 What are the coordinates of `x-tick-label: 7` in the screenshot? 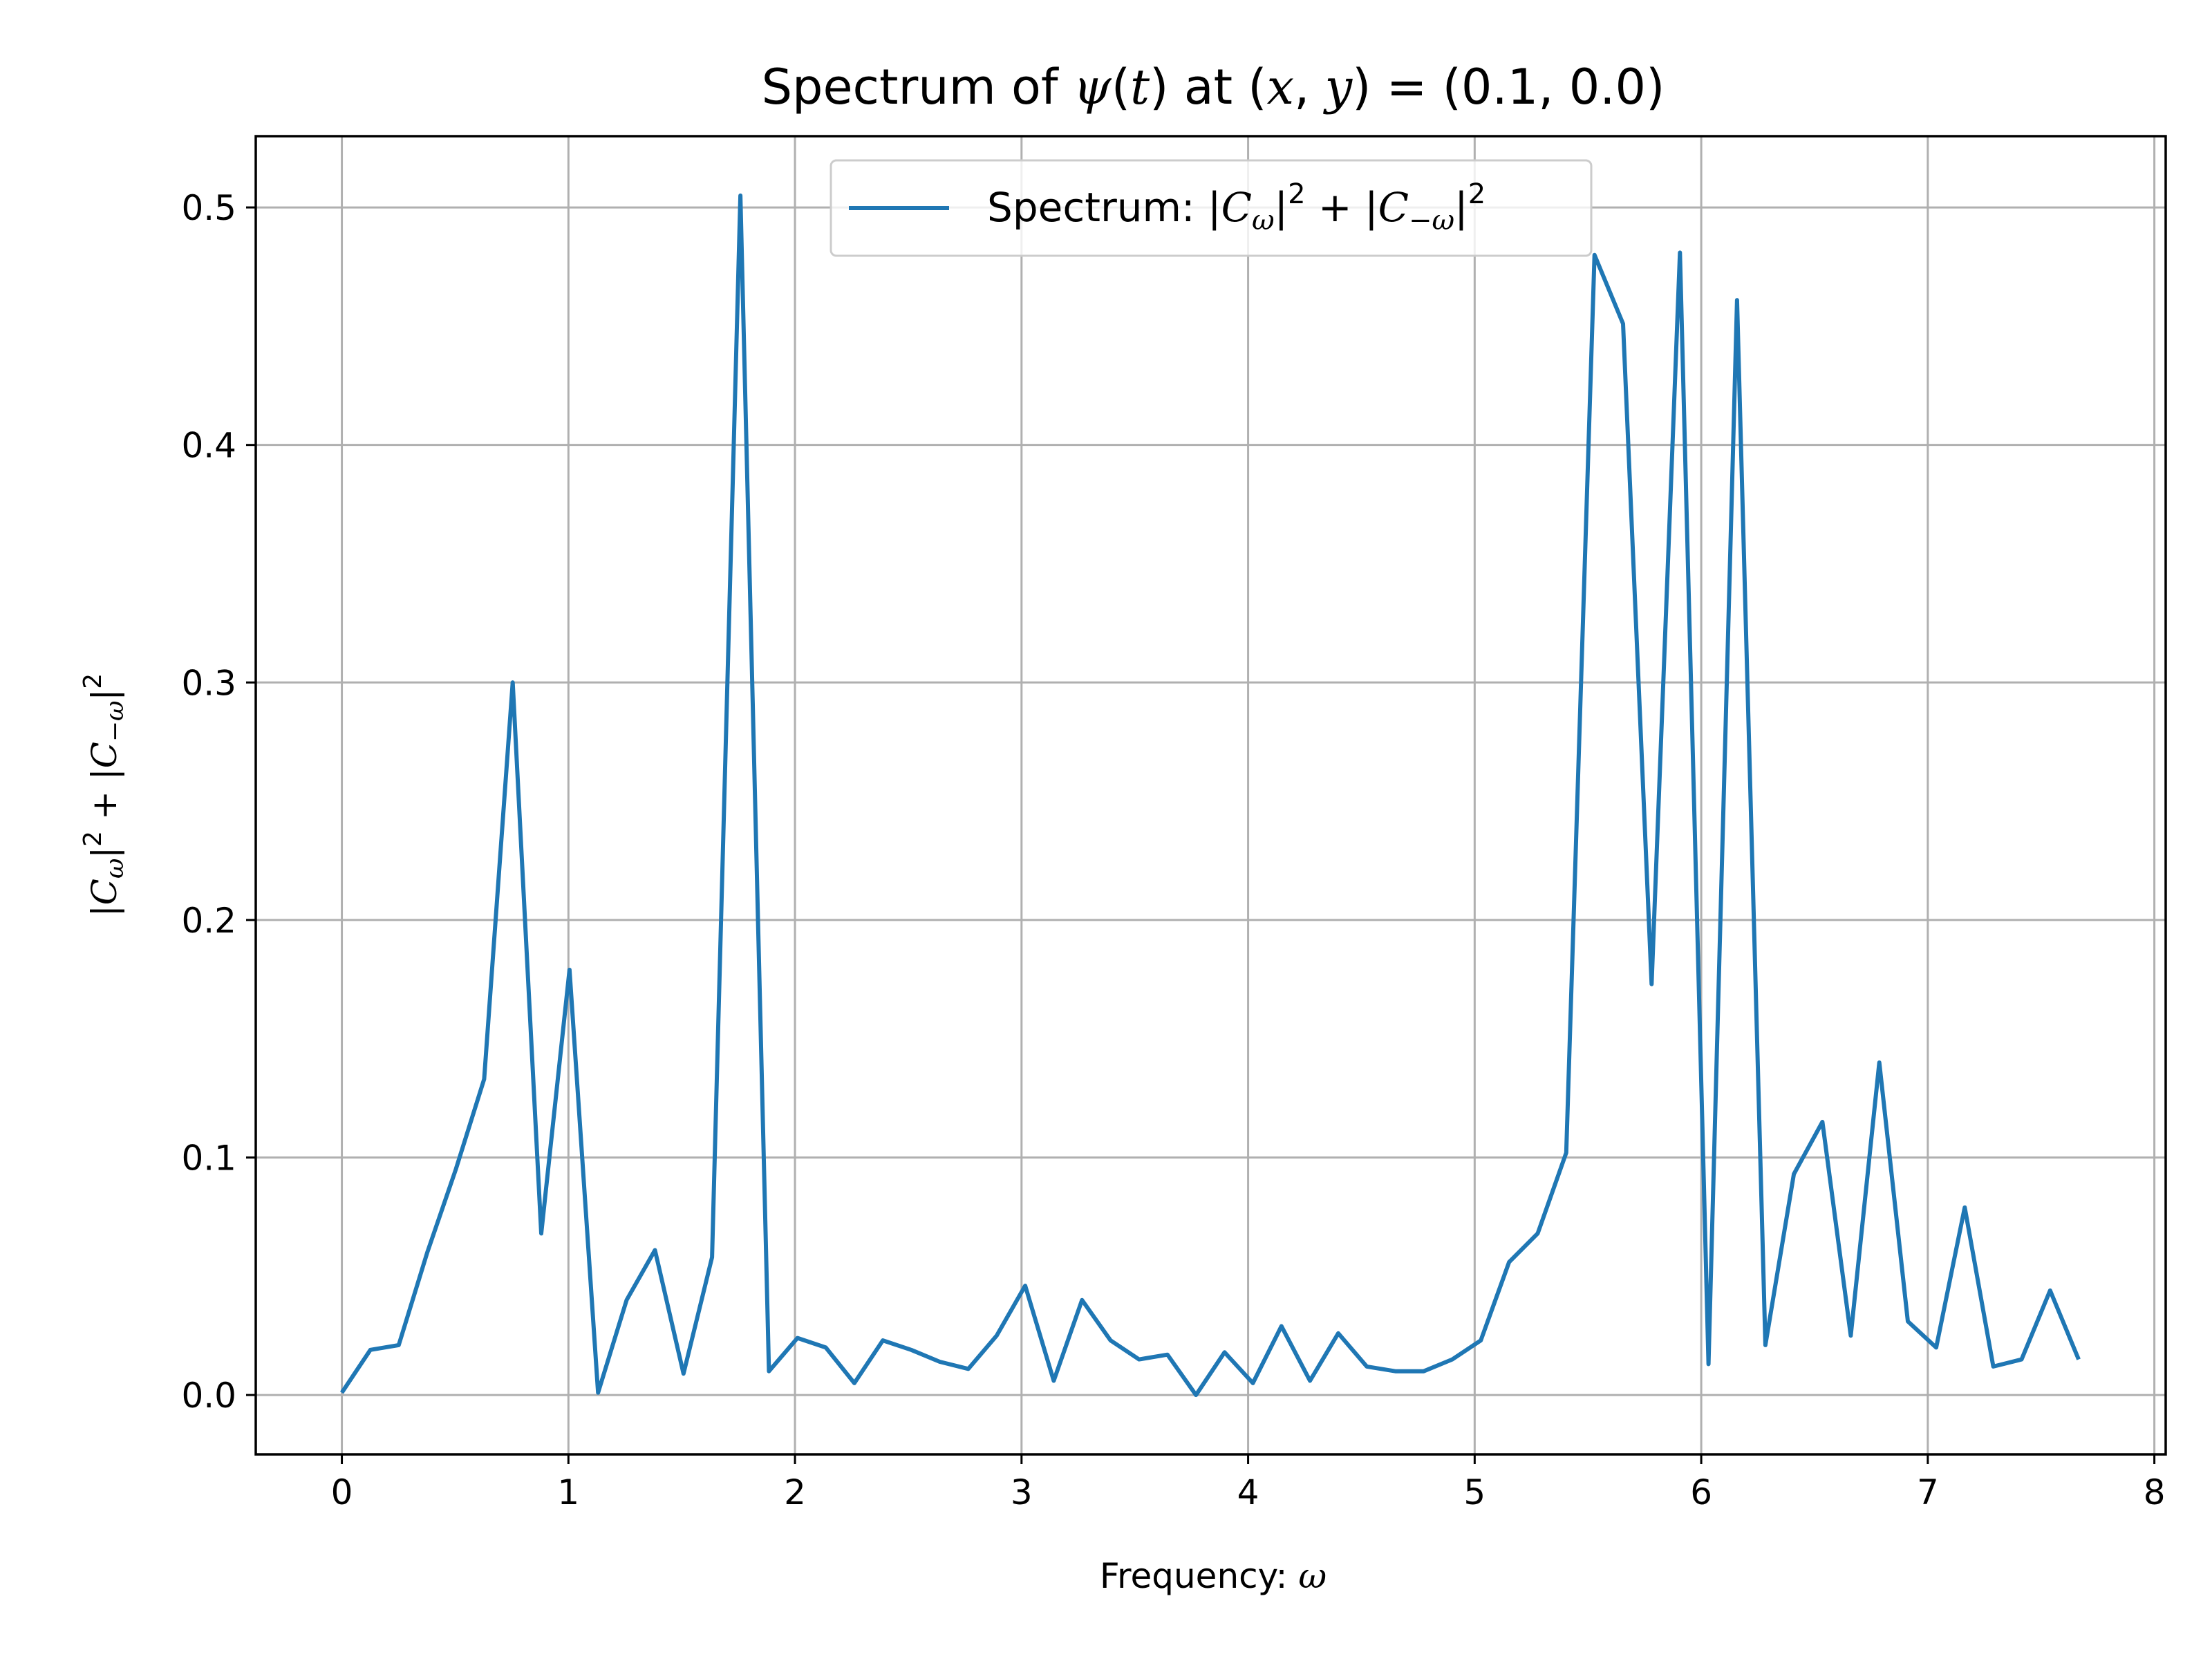 It's located at (1928, 1492).